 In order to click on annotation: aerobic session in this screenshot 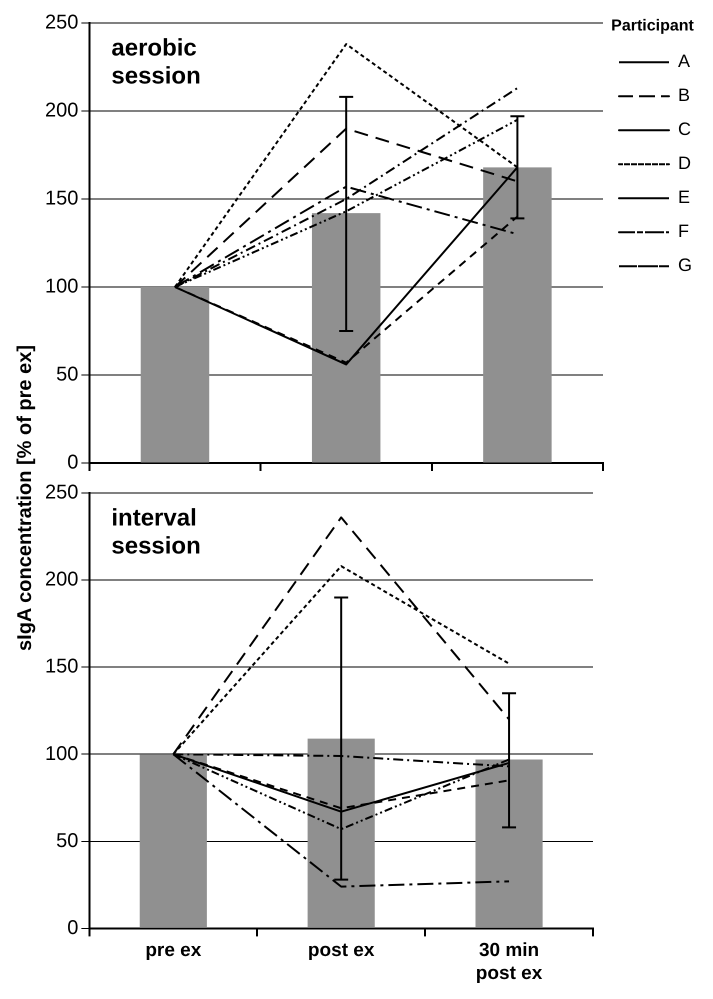, I will do `click(156, 62)`.